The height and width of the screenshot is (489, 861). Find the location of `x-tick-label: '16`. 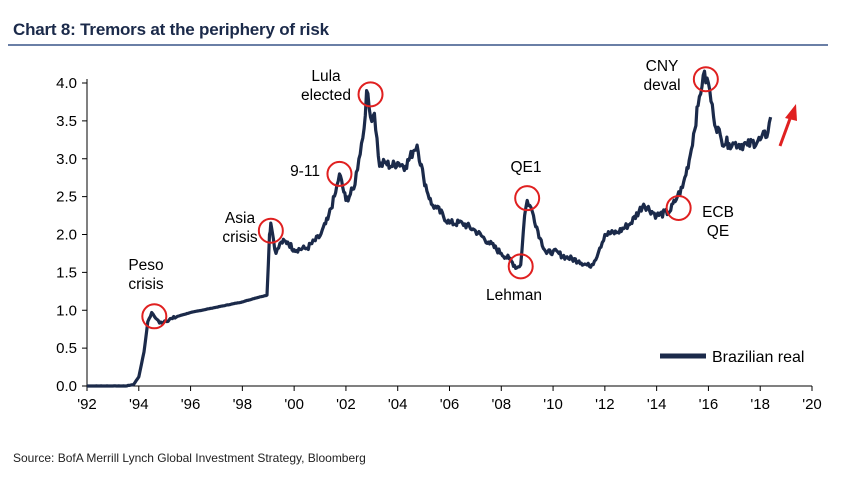

x-tick-label: '16 is located at coordinates (709, 404).